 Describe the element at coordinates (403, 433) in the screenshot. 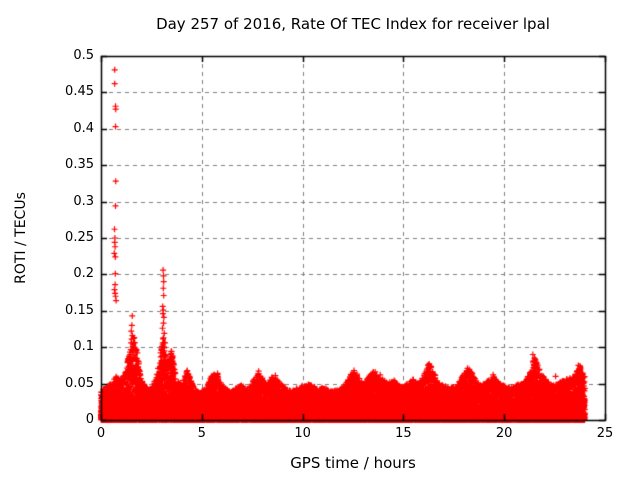

I see `x-tick-label: 15` at that location.